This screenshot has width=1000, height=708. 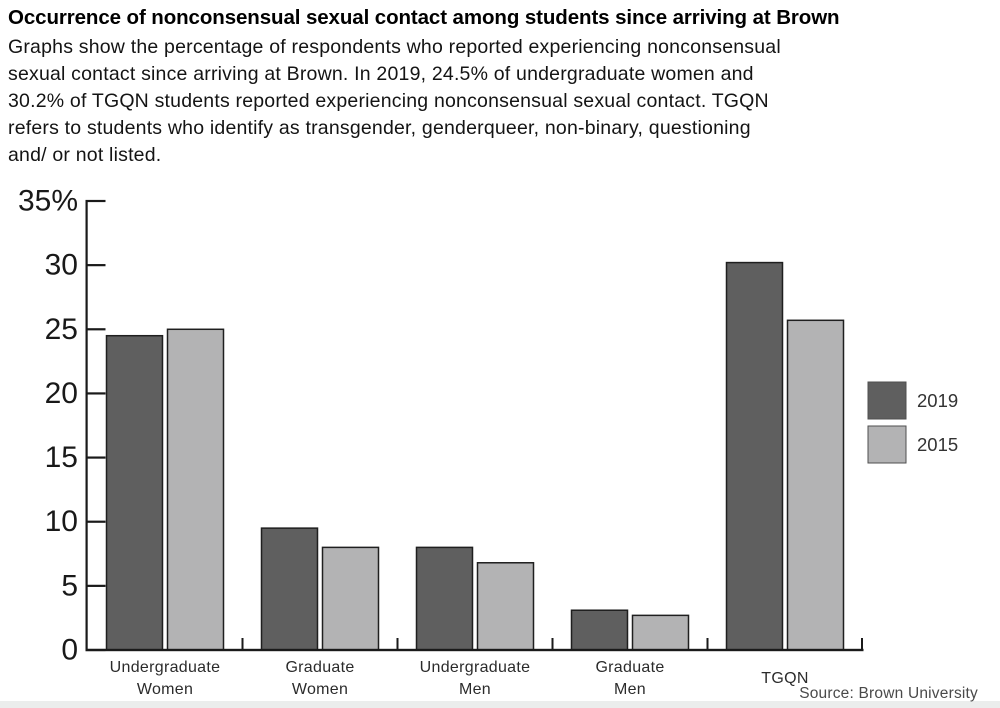 I want to click on source-credit: Source: Brown University, so click(x=888, y=693).